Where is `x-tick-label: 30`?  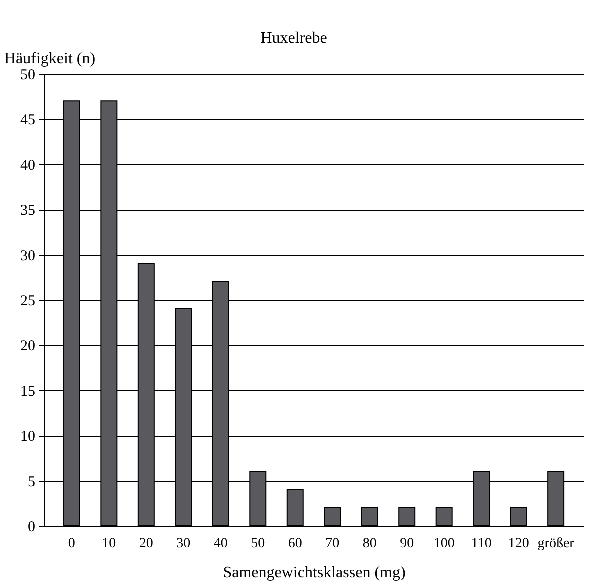 x-tick-label: 30 is located at coordinates (183, 544).